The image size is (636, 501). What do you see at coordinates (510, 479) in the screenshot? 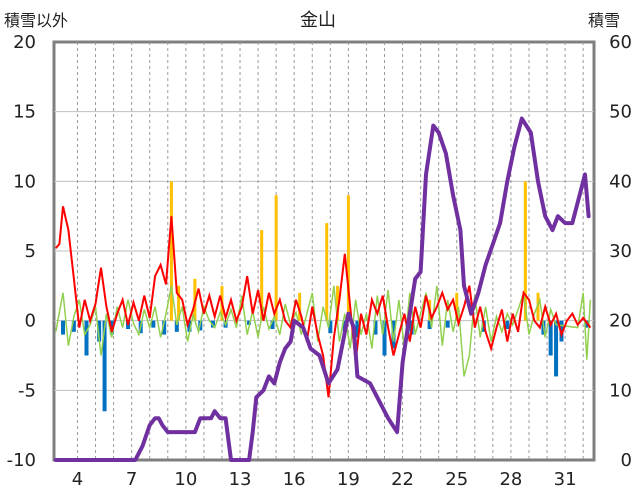
I see `x-tick-label: 28` at bounding box center [510, 479].